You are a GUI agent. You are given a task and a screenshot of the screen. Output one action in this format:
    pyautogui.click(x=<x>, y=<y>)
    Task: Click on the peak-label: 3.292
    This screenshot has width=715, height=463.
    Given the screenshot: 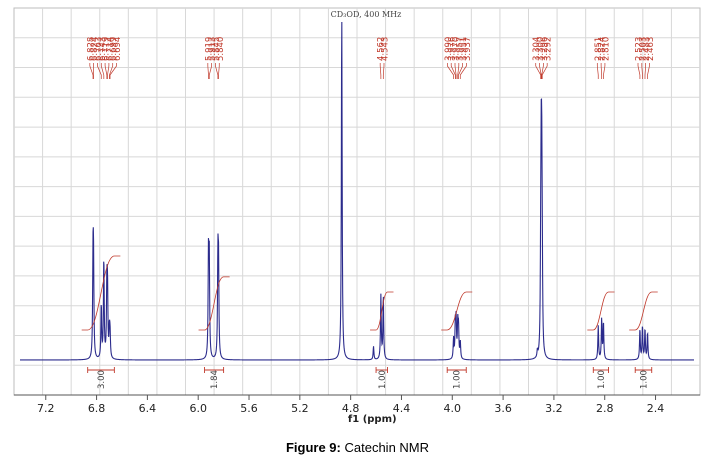 What is the action you would take?
    pyautogui.click(x=549, y=49)
    